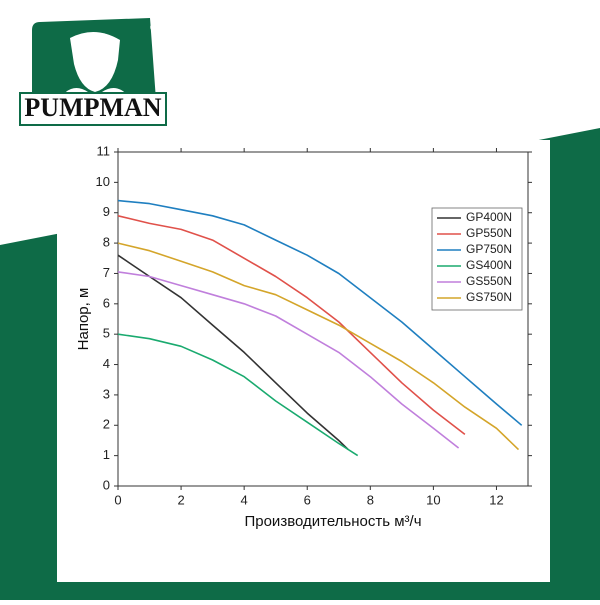 The height and width of the screenshot is (605, 600). What do you see at coordinates (117, 499) in the screenshot?
I see `x-tick-label: 0` at bounding box center [117, 499].